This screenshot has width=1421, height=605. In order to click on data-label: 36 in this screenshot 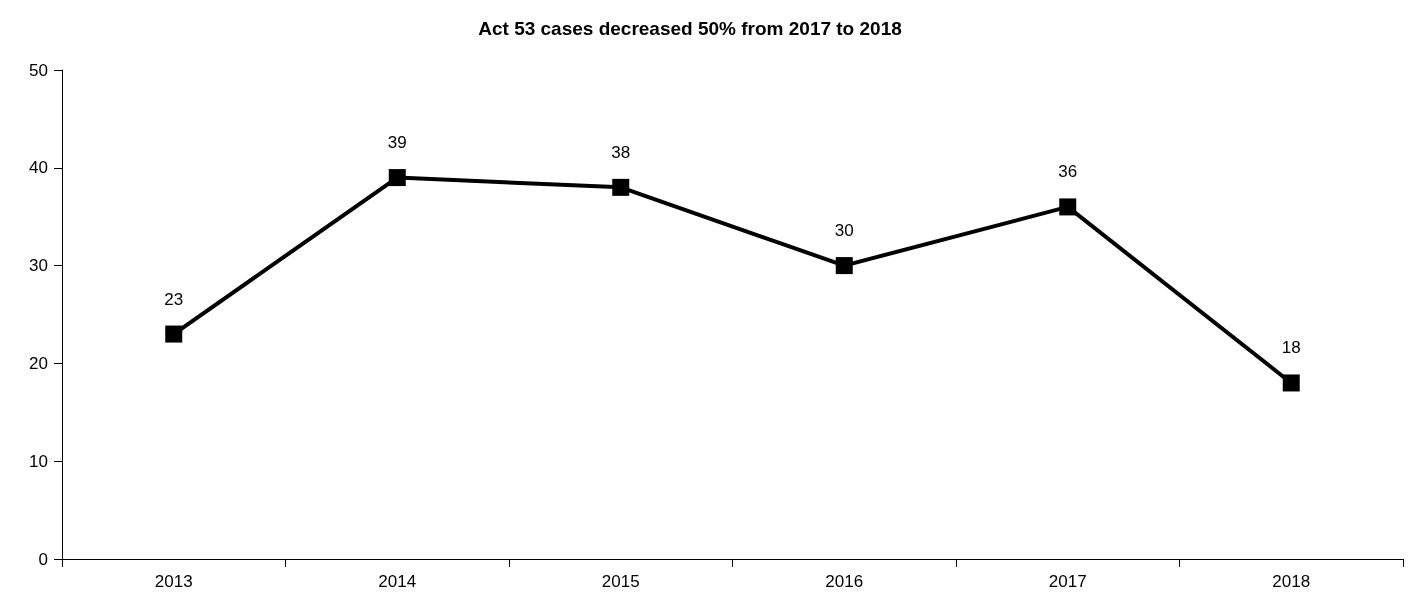, I will do `click(1068, 172)`.